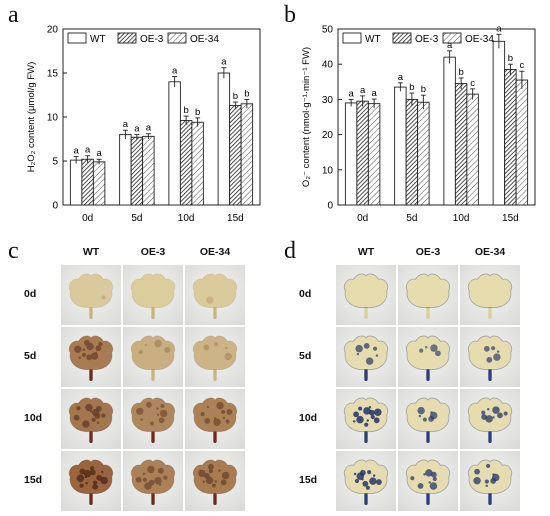 The height and width of the screenshot is (516, 550). I want to click on panel-letter-a: a, so click(13, 15).